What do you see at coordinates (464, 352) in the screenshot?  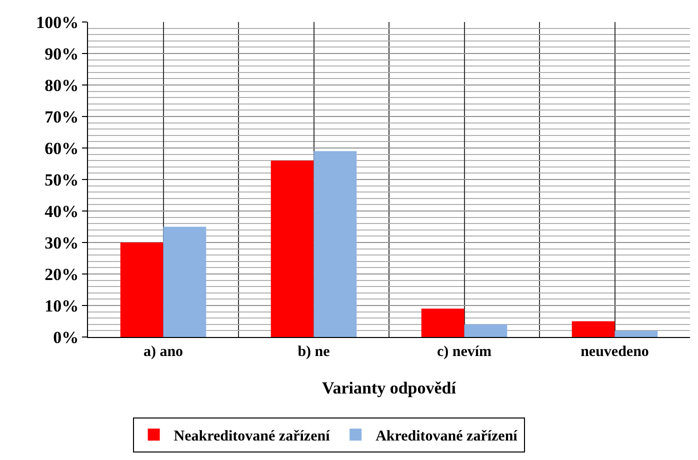 I see `x-tick-label: c) nevím` at bounding box center [464, 352].